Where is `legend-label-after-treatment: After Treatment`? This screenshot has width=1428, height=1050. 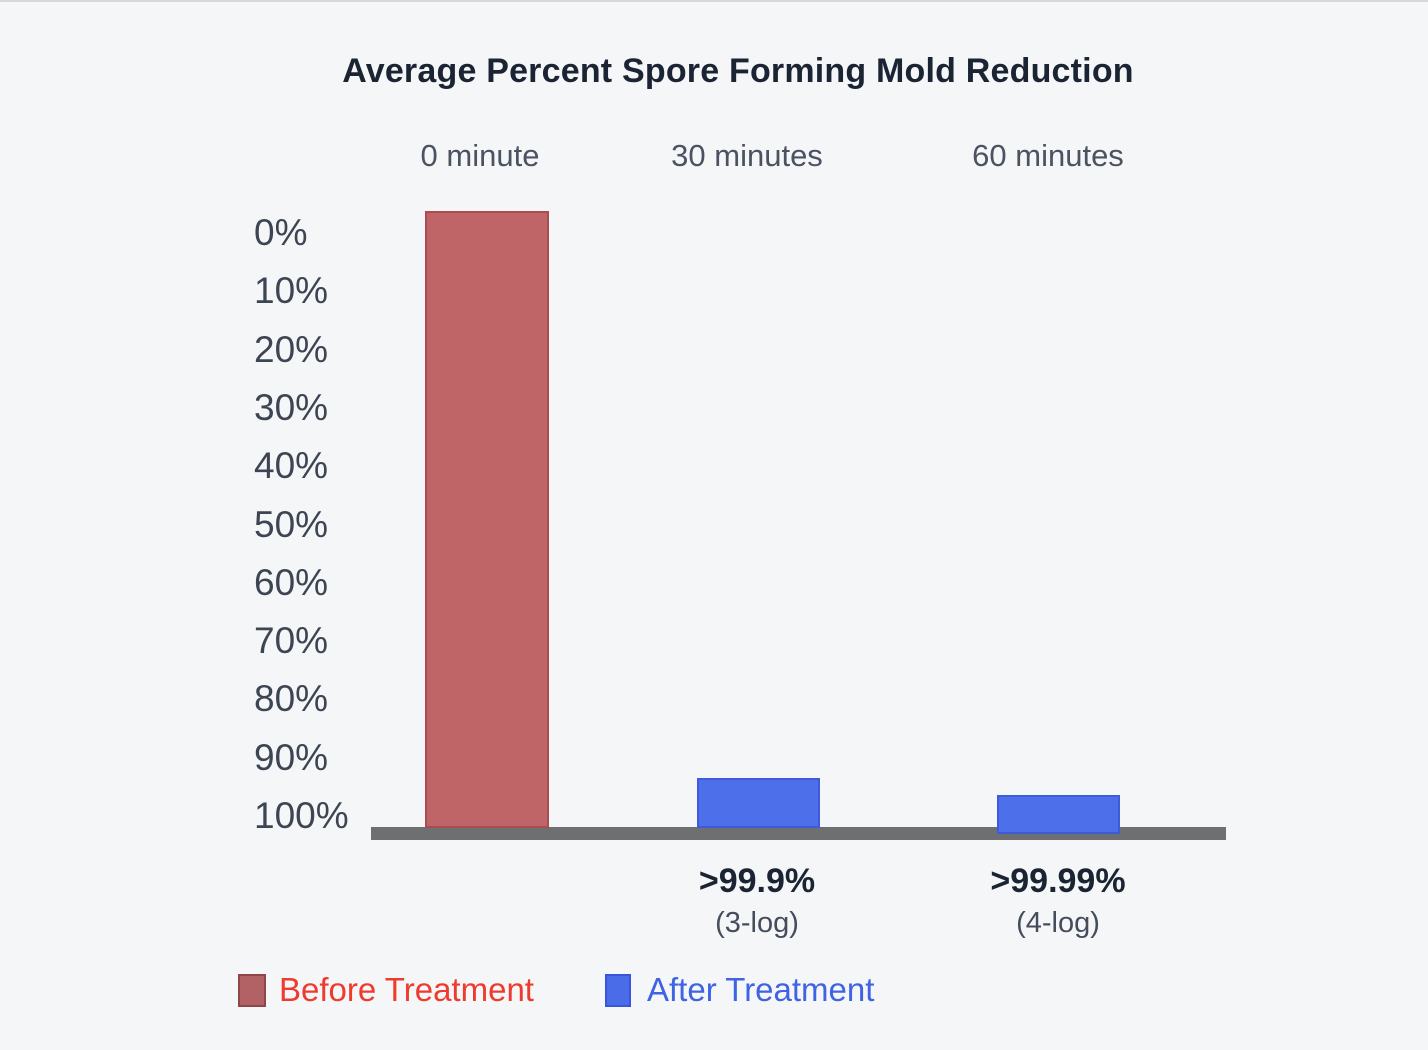 legend-label-after-treatment: After Treatment is located at coordinates (761, 989).